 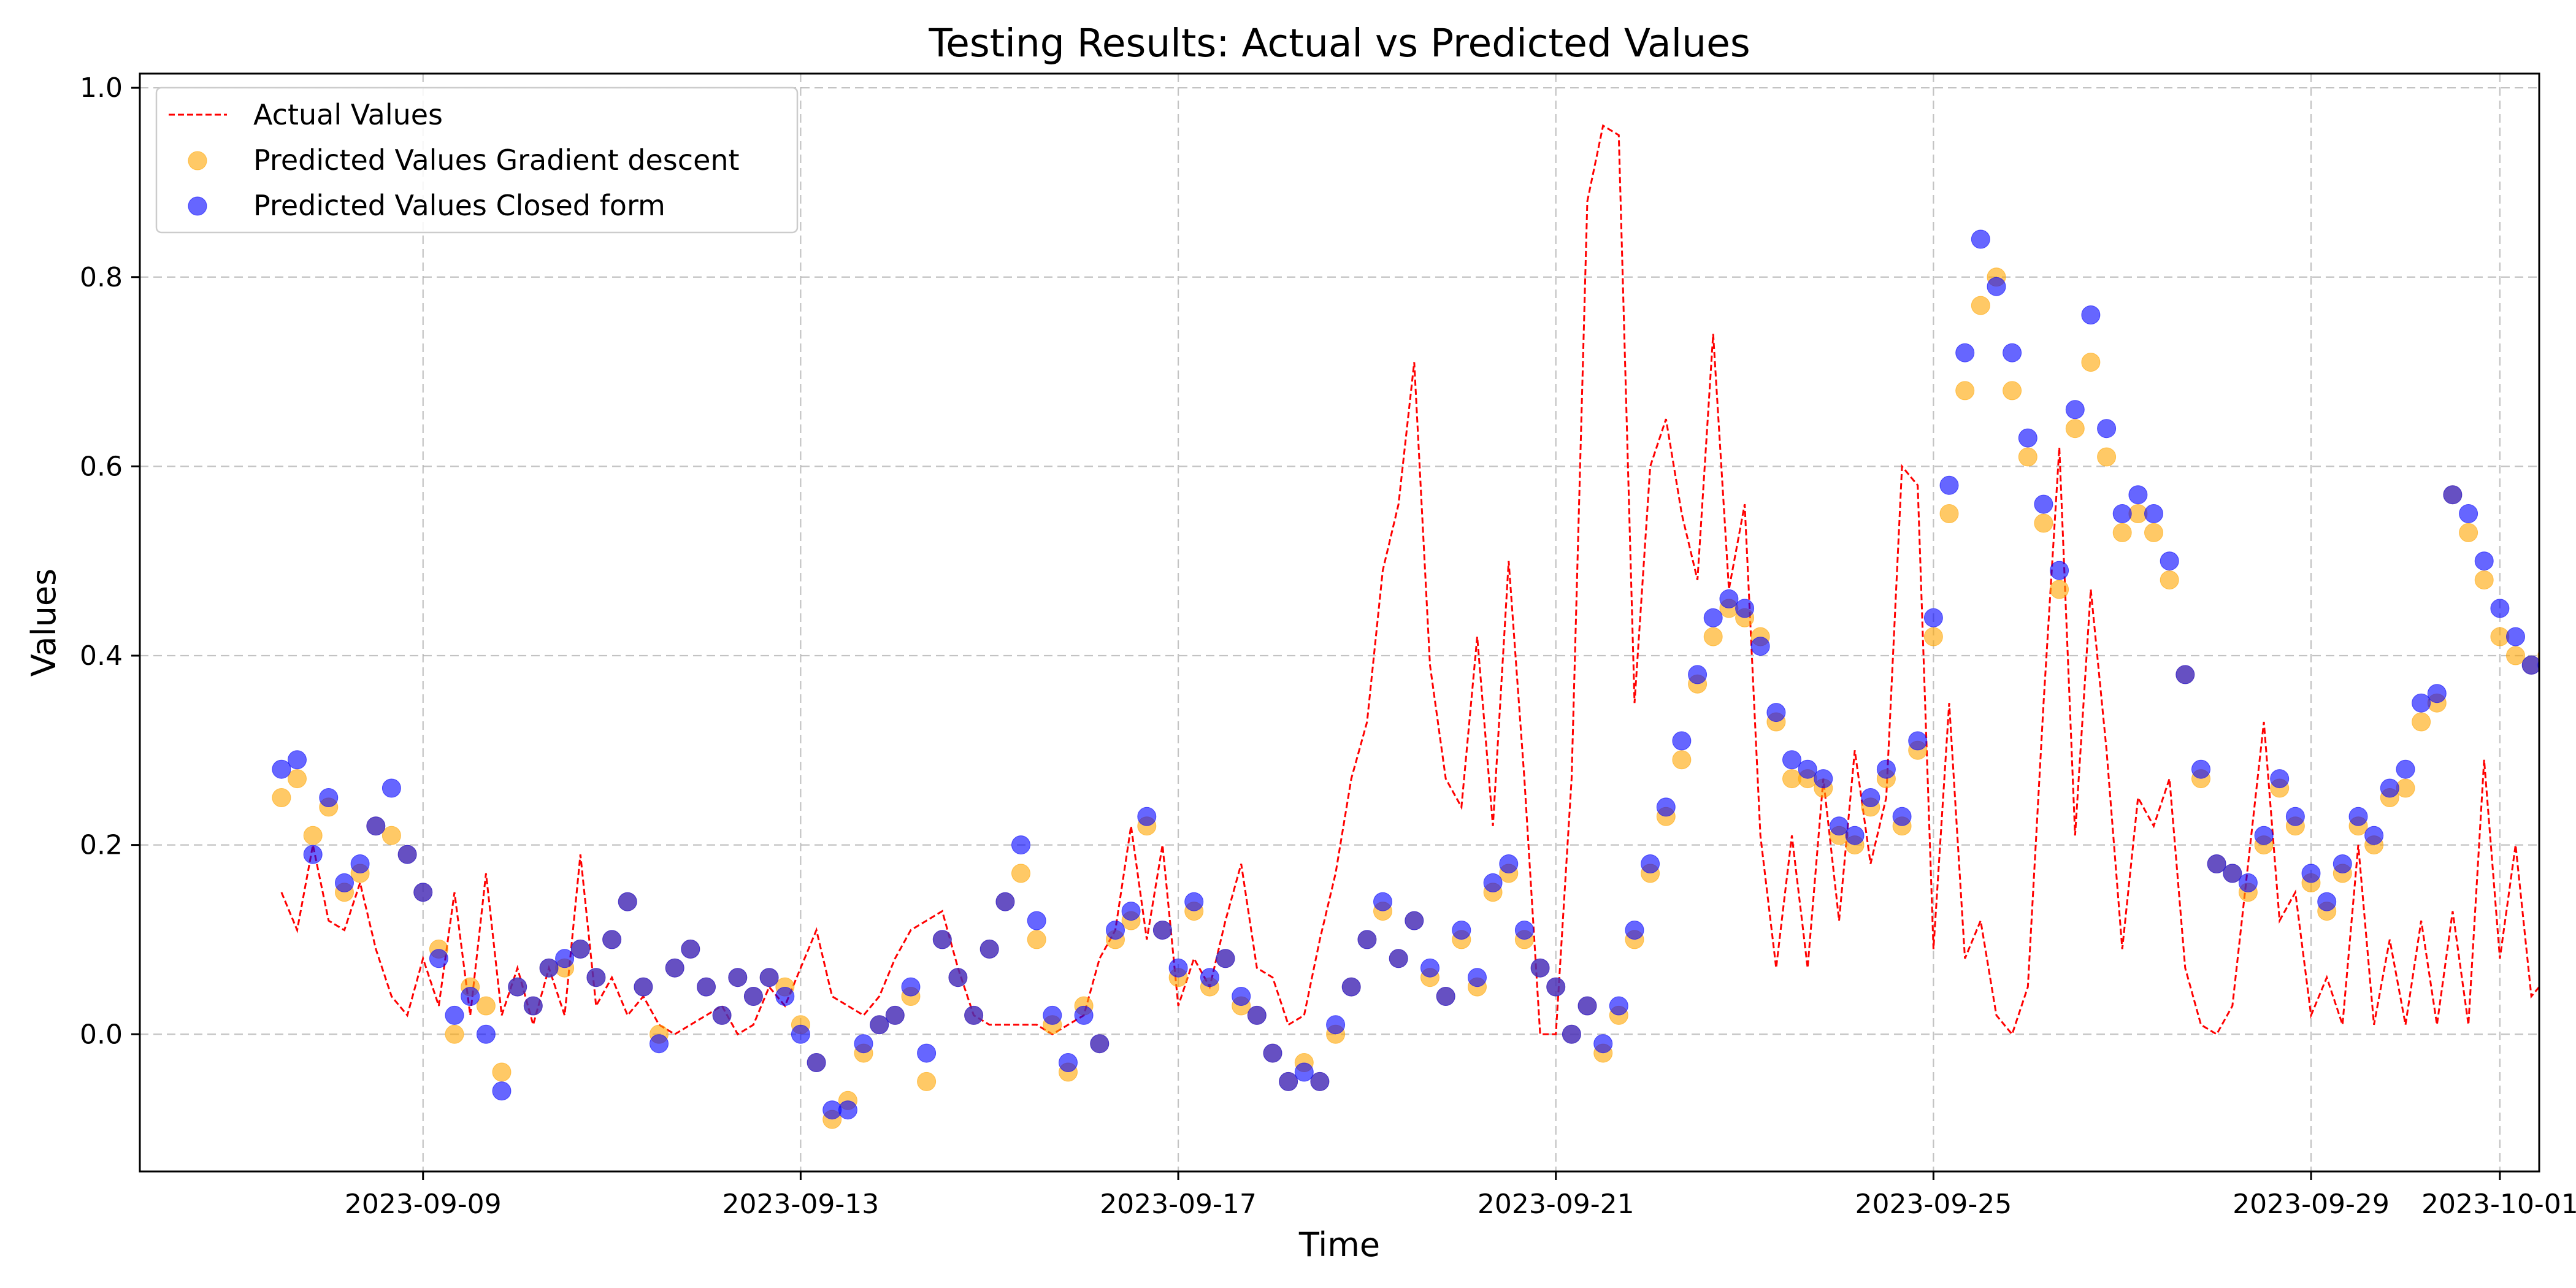 I want to click on legend-gradient-descent-swatch, so click(x=197, y=161).